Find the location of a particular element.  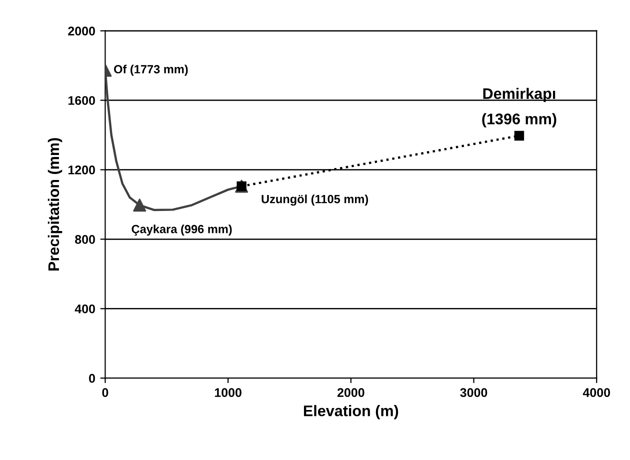

annotation: Of (1773 mm) is located at coordinates (151, 70).